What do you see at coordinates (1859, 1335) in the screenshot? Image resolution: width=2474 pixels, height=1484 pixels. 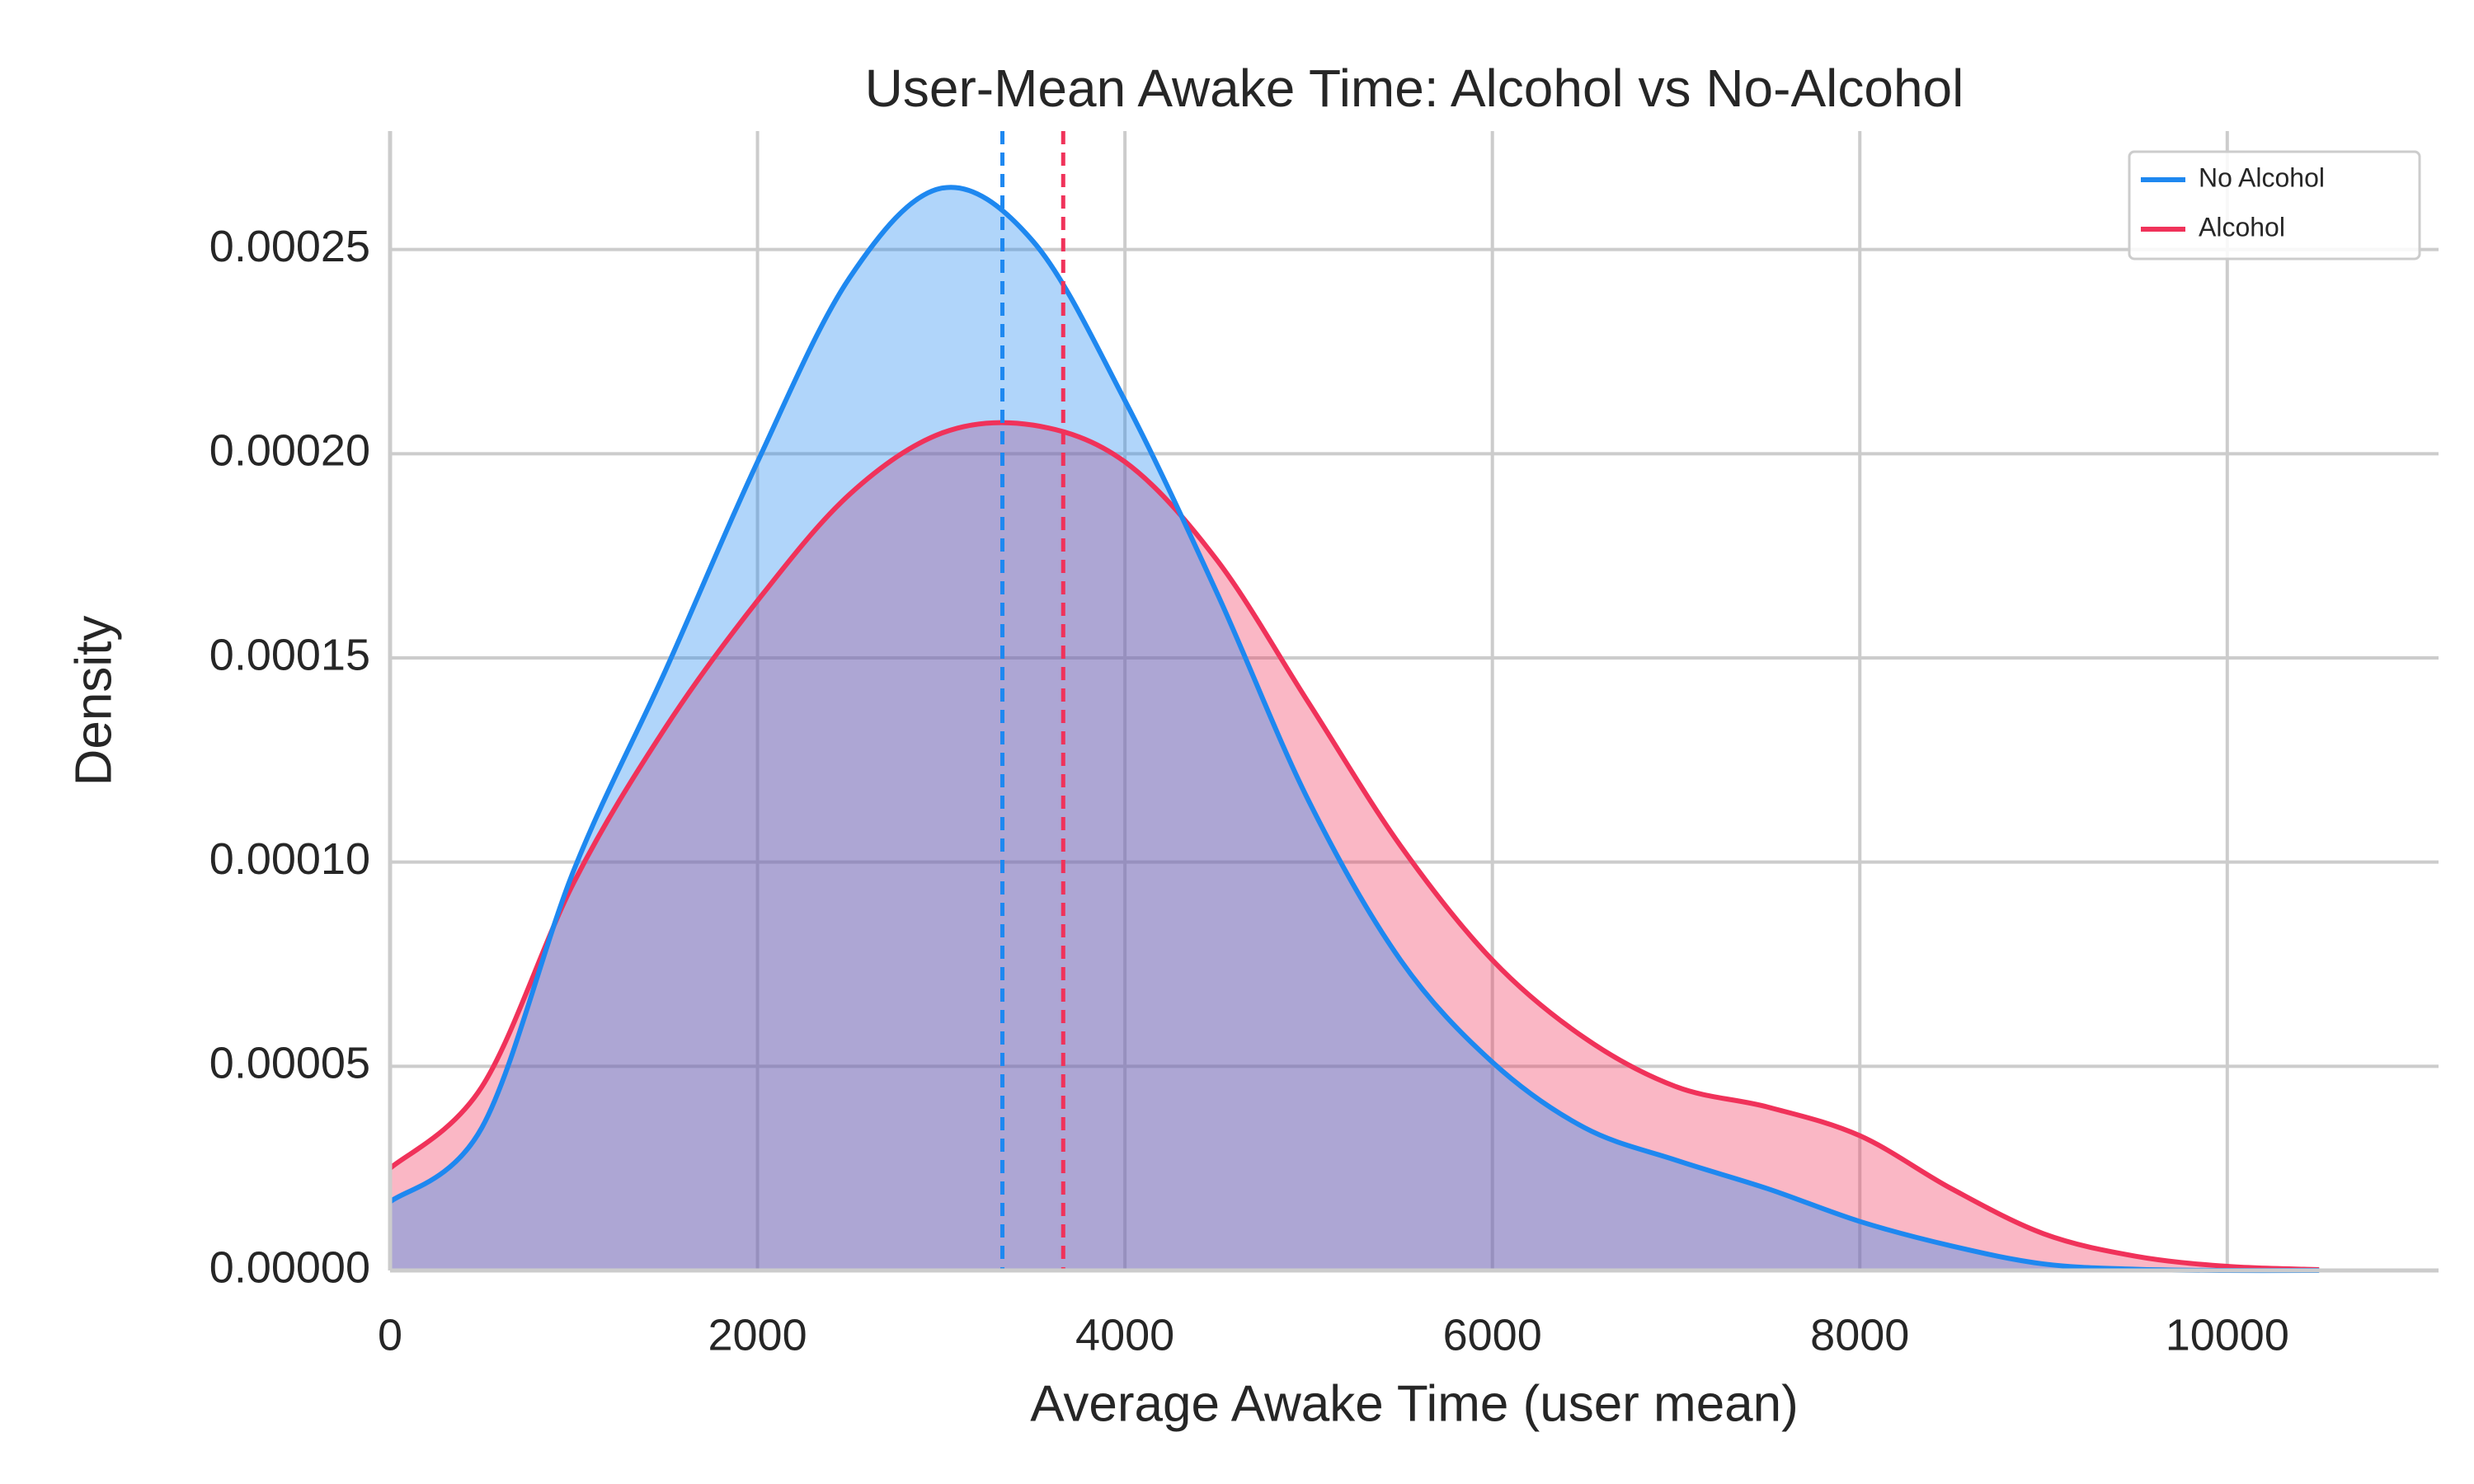 I see `x-tick-label: 8000` at bounding box center [1859, 1335].